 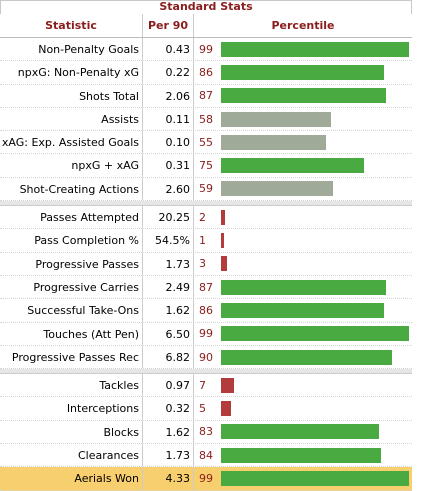 I want to click on percentile-cell: 58, so click(x=303, y=119).